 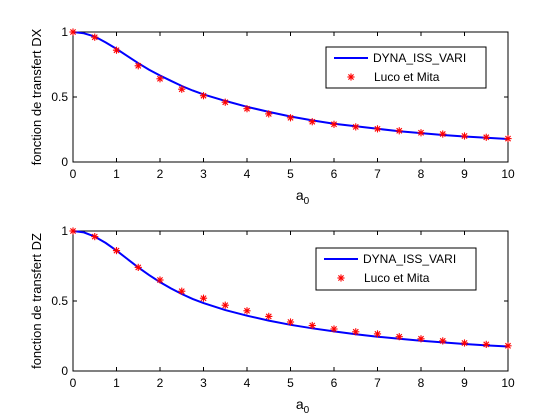 What do you see at coordinates (73, 174) in the screenshot?
I see `x-tick-label: 0` at bounding box center [73, 174].